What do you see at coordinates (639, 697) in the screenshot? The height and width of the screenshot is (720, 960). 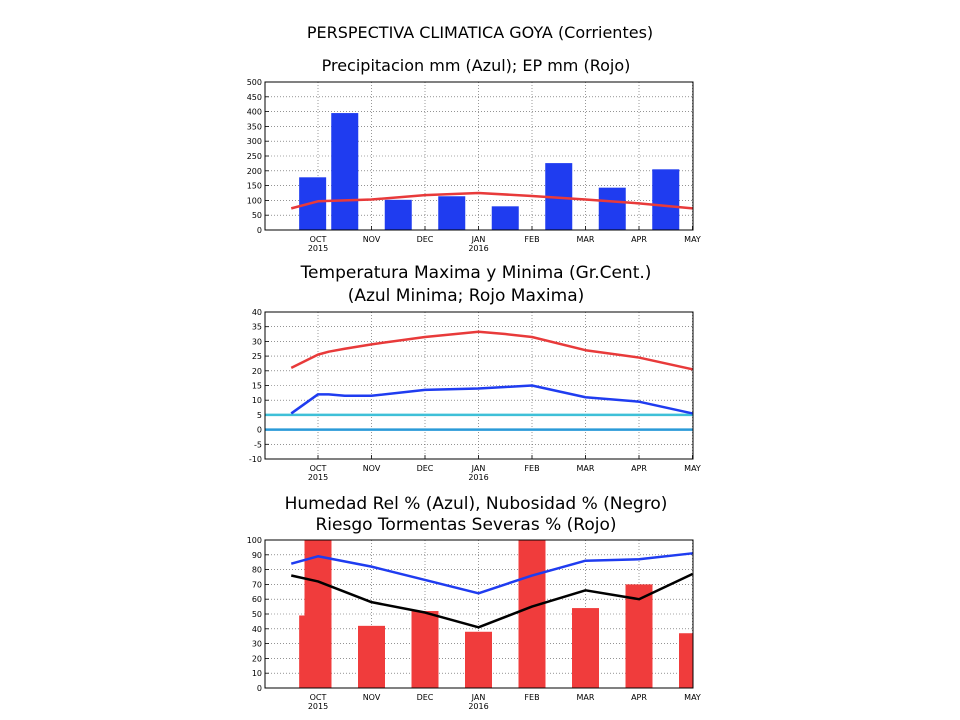 I see `humid-xtick-label: APR` at bounding box center [639, 697].